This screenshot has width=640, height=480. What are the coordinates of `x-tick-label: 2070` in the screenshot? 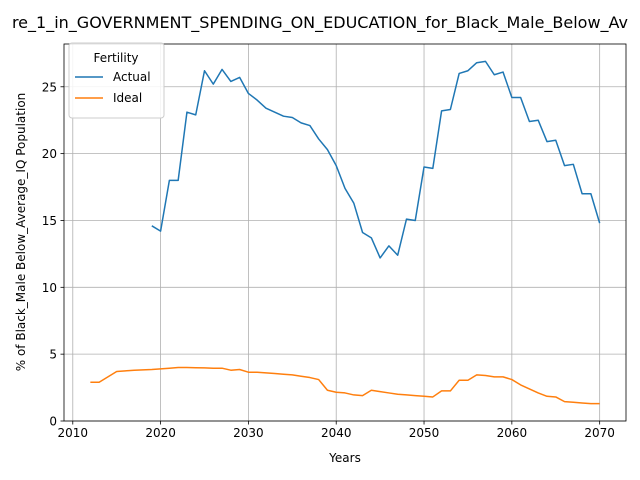 It's located at (599, 433).